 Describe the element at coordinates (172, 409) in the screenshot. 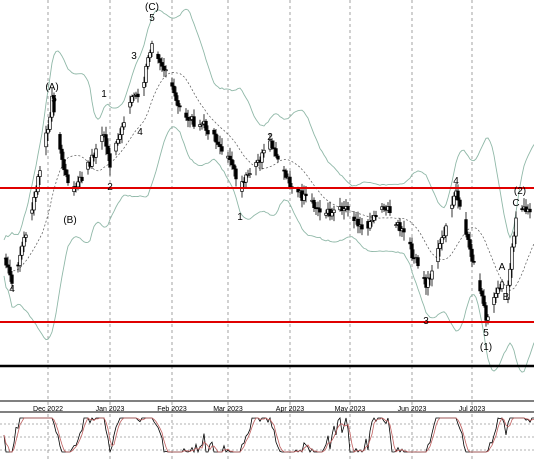

I see `x-tick-label: Feb 2023` at that location.